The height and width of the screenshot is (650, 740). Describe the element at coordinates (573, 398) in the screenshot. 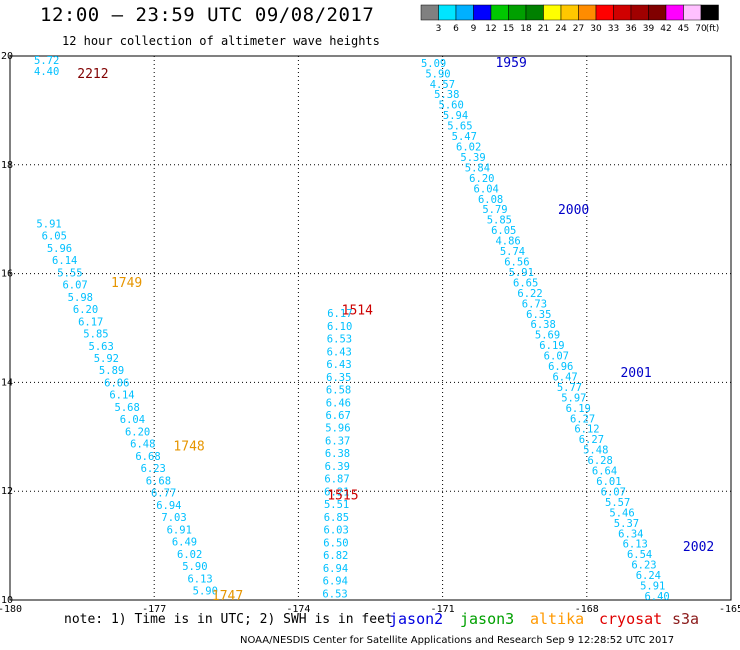

I see `wave-height-value: 5.97` at that location.